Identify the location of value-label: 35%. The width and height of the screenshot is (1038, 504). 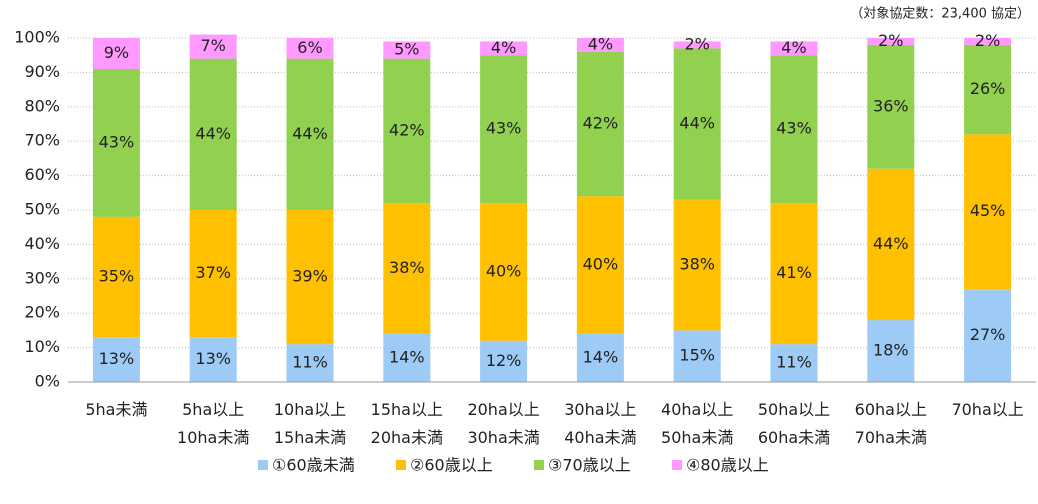
(117, 276).